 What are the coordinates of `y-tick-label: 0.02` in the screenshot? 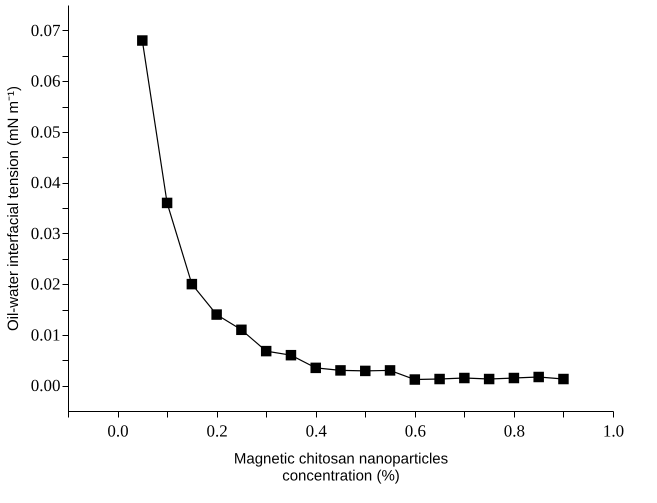 It's located at (45, 284).